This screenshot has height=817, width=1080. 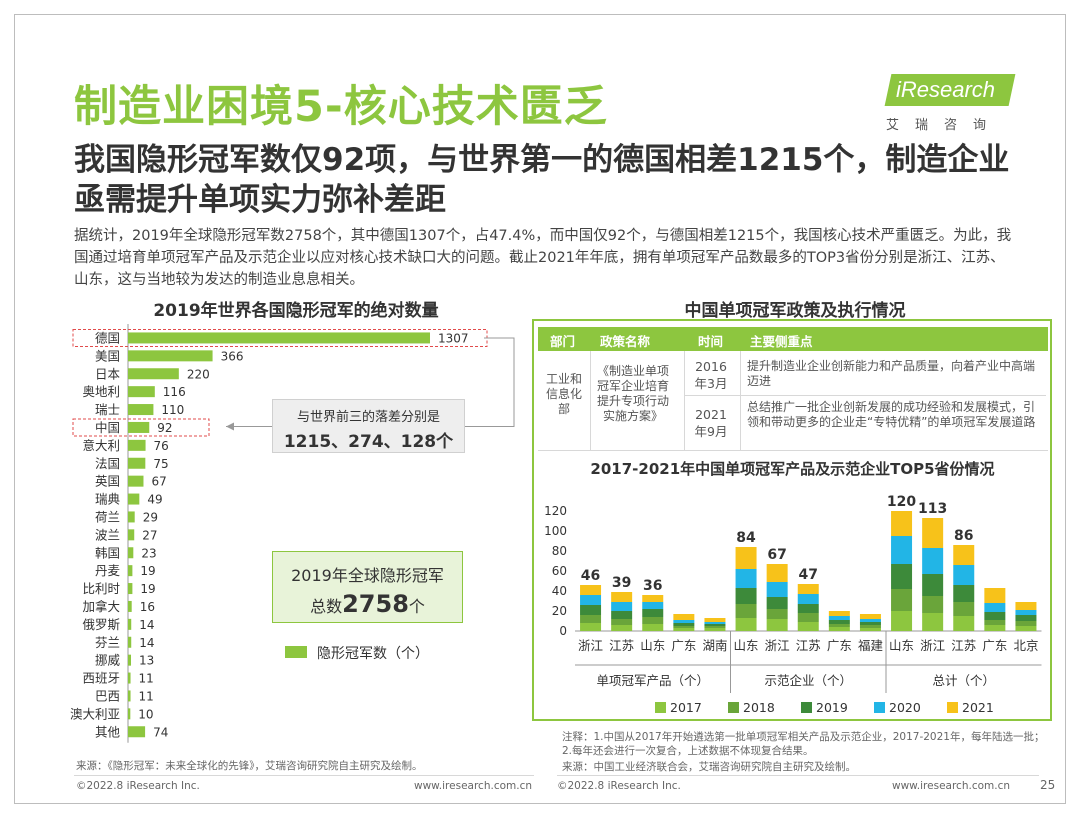 What do you see at coordinates (951, 786) in the screenshot?
I see `right-url: www.iresearch.com.cn` at bounding box center [951, 786].